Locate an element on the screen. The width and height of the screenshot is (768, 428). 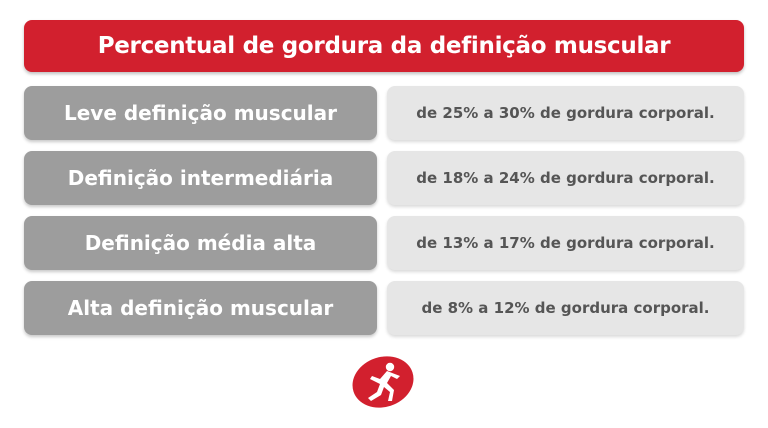
fat-range-value: de 8% a 12% de gordura corporal. is located at coordinates (565, 308).